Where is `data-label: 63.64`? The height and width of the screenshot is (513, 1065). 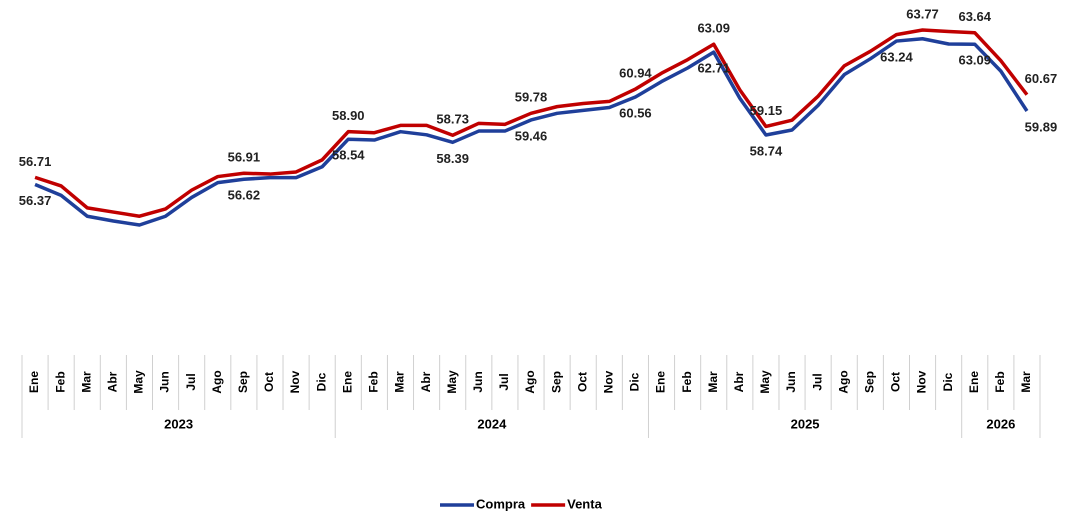 data-label: 63.64 is located at coordinates (974, 16).